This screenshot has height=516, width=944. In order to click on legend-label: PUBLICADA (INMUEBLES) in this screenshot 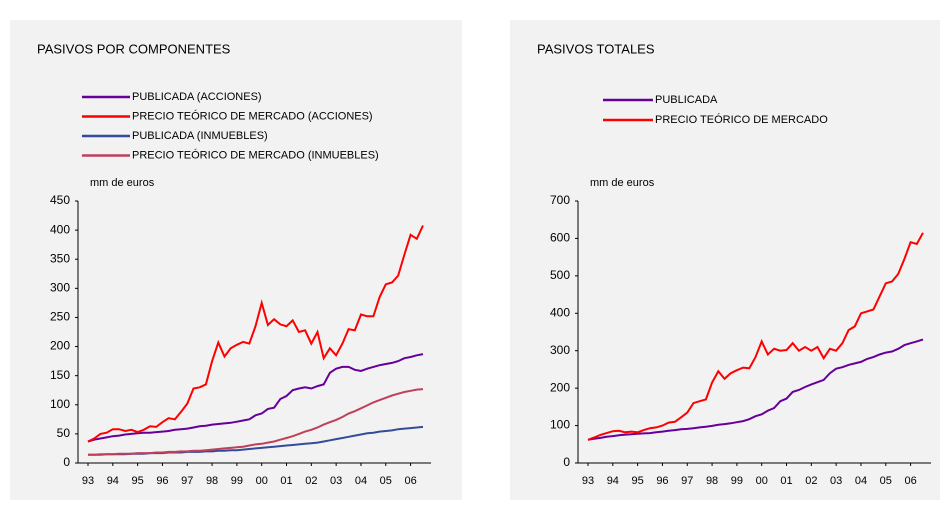, I will do `click(200, 136)`.